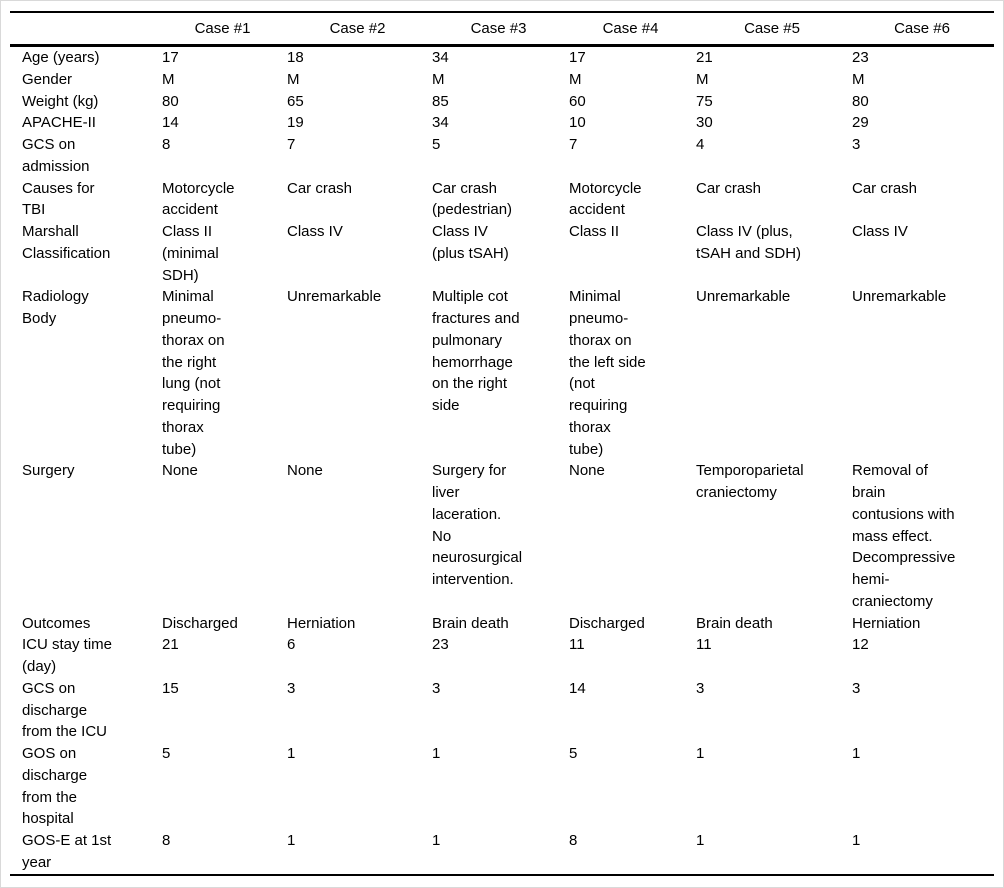 The height and width of the screenshot is (888, 1004). What do you see at coordinates (66, 242) in the screenshot?
I see `row-label: Marshall Classification` at bounding box center [66, 242].